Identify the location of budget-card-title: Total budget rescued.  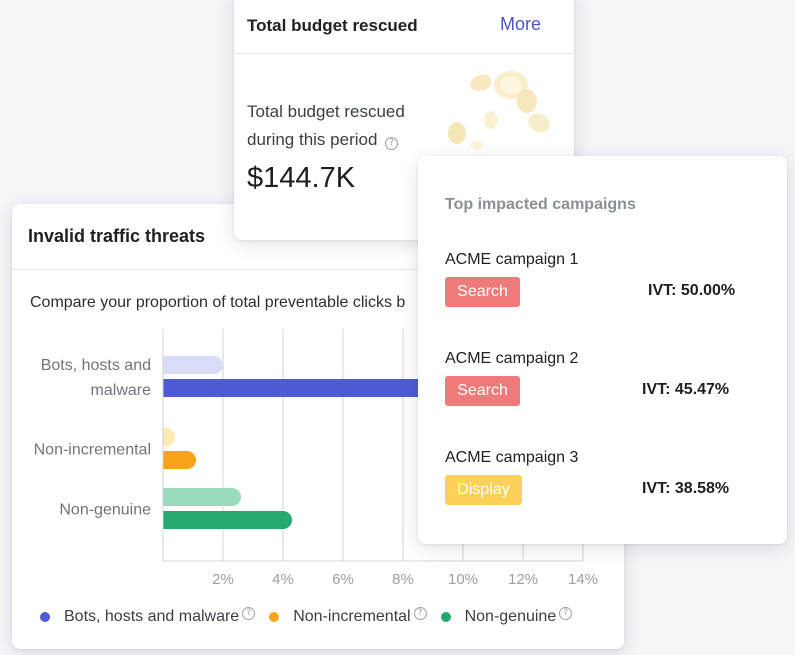
(332, 25).